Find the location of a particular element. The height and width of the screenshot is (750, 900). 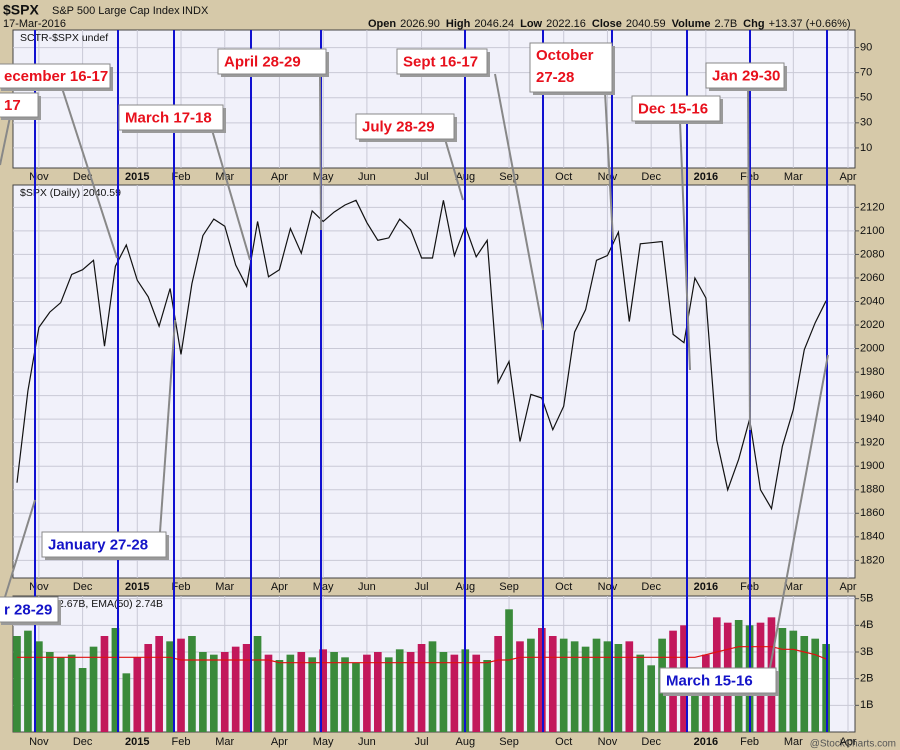

y-tick-label: 2120 is located at coordinates (872, 207).